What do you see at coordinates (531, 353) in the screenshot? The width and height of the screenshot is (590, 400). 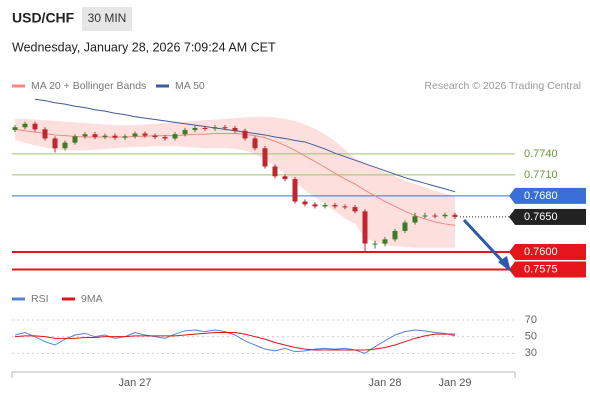 I see `y-tick-label: 30` at bounding box center [531, 353].